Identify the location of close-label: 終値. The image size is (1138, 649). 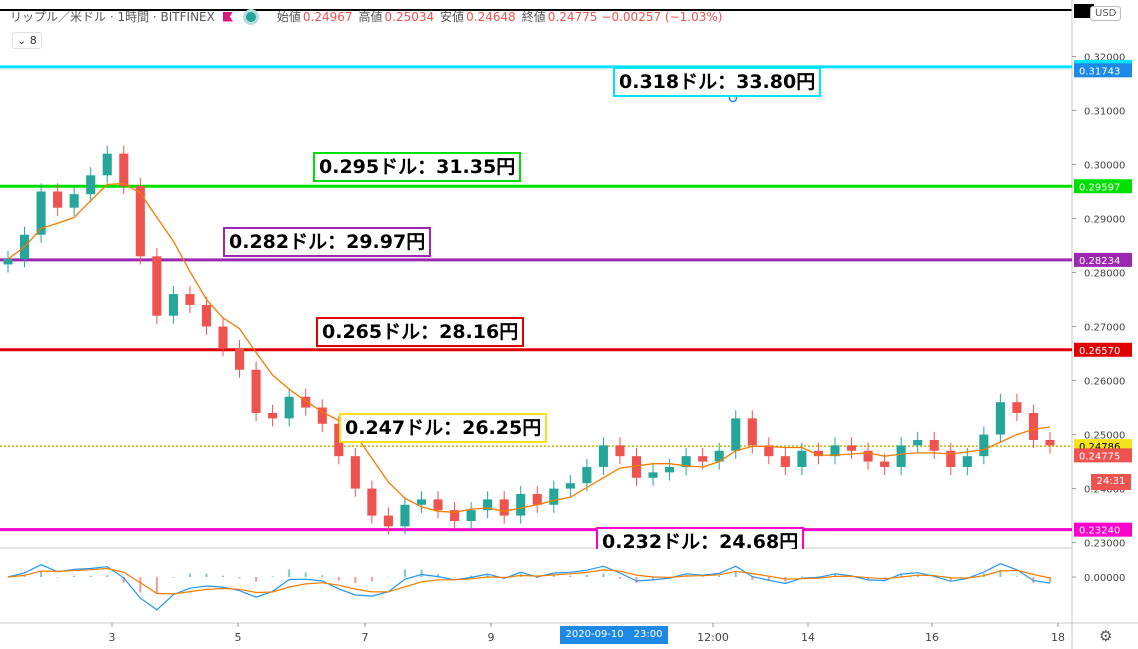
(533, 17).